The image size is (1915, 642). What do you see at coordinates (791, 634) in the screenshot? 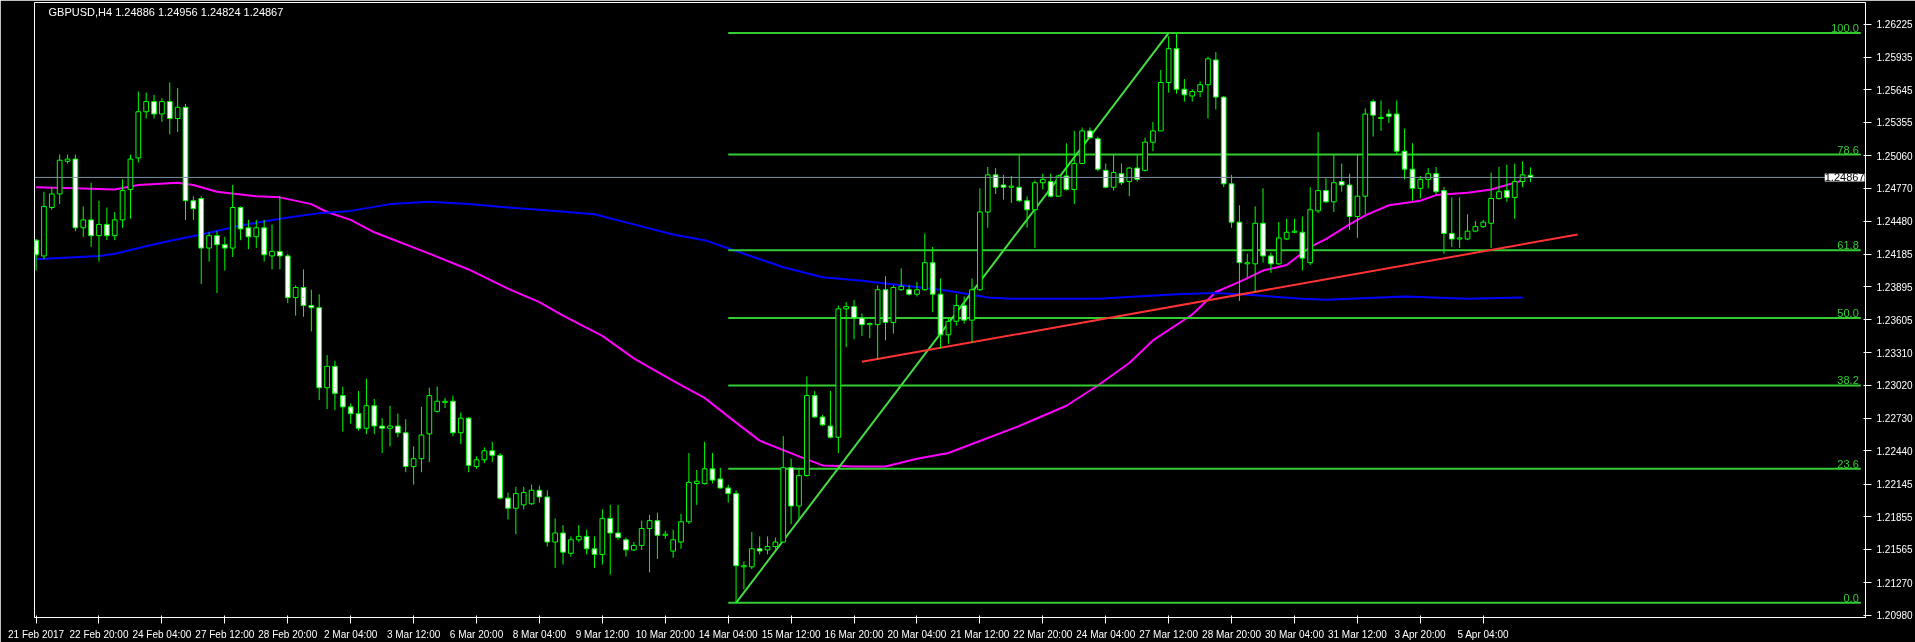
I see `x-tick-label: 15 Mar 12:00` at bounding box center [791, 634].